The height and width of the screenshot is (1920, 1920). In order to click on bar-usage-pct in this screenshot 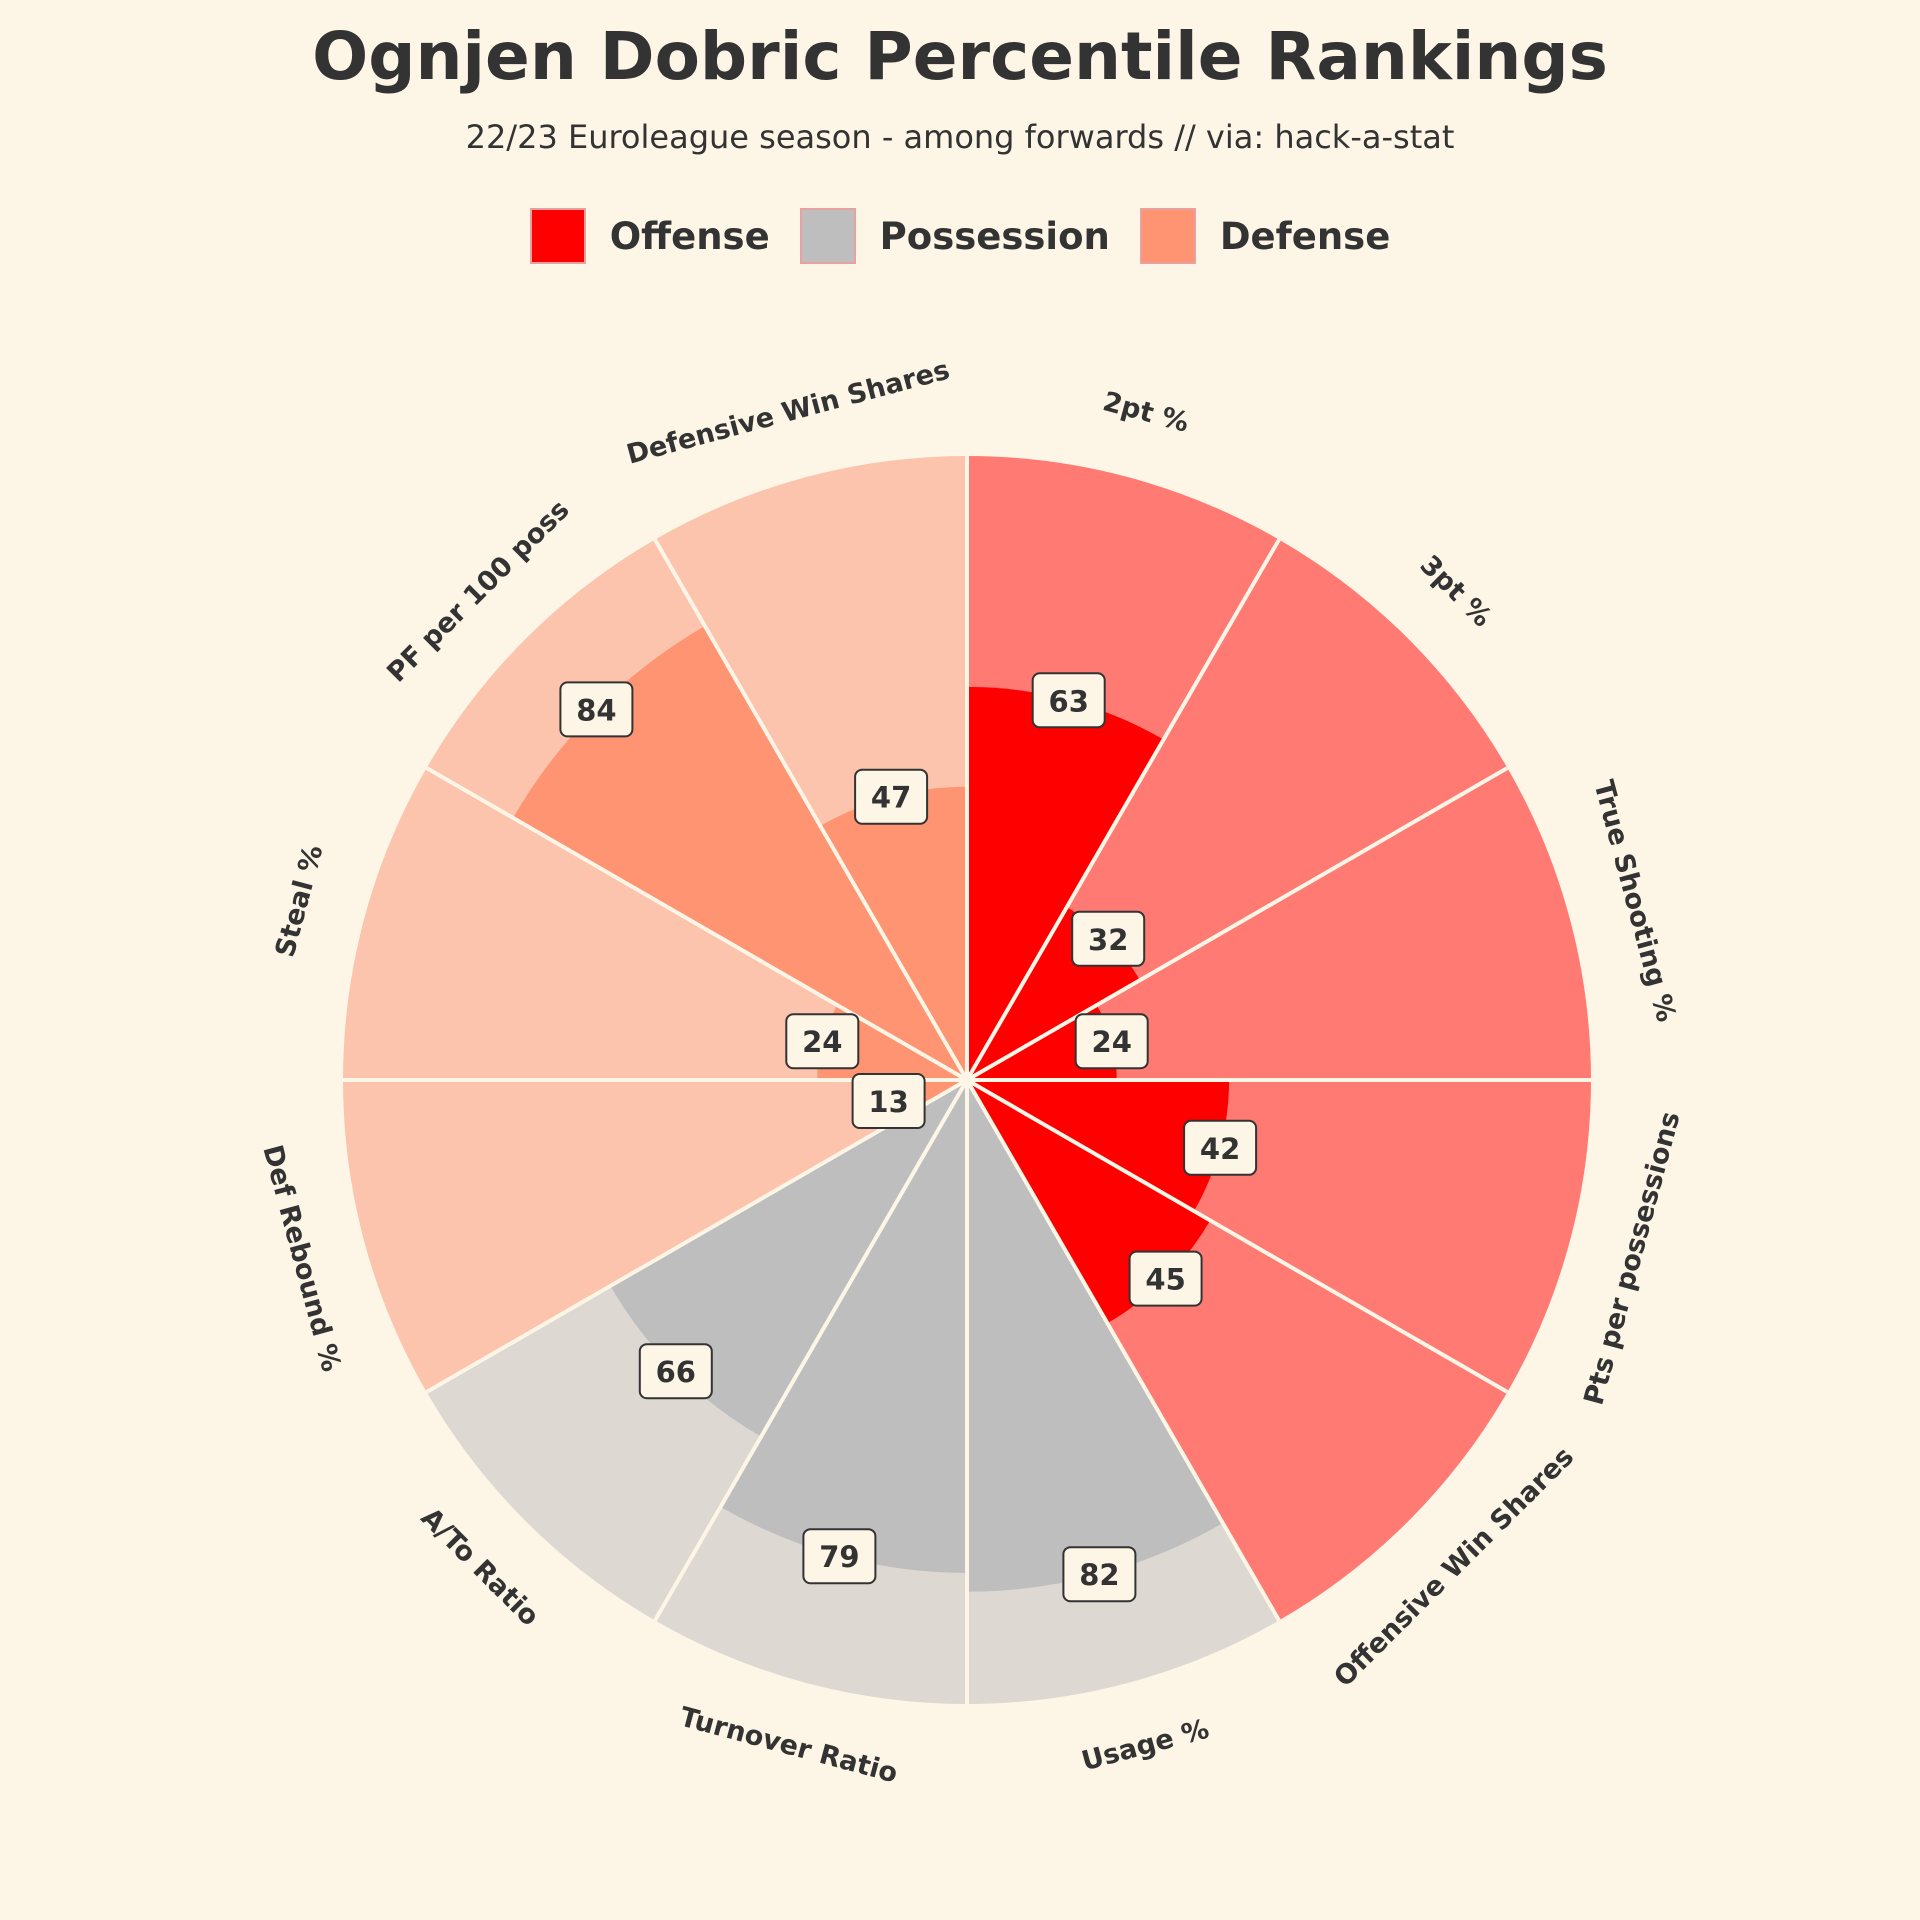, I will do `click(1095, 1336)`.